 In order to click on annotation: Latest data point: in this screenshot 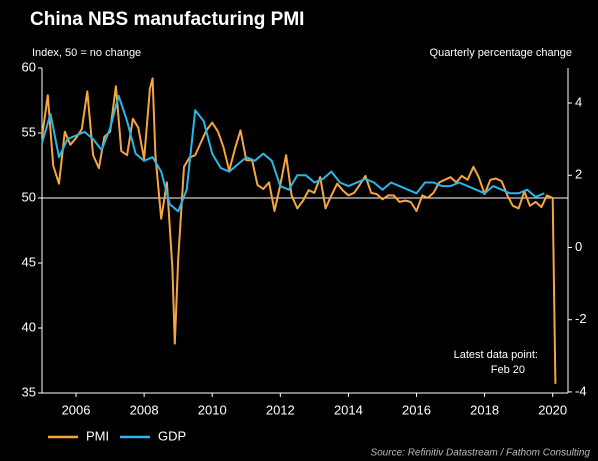, I will do `click(496, 355)`.